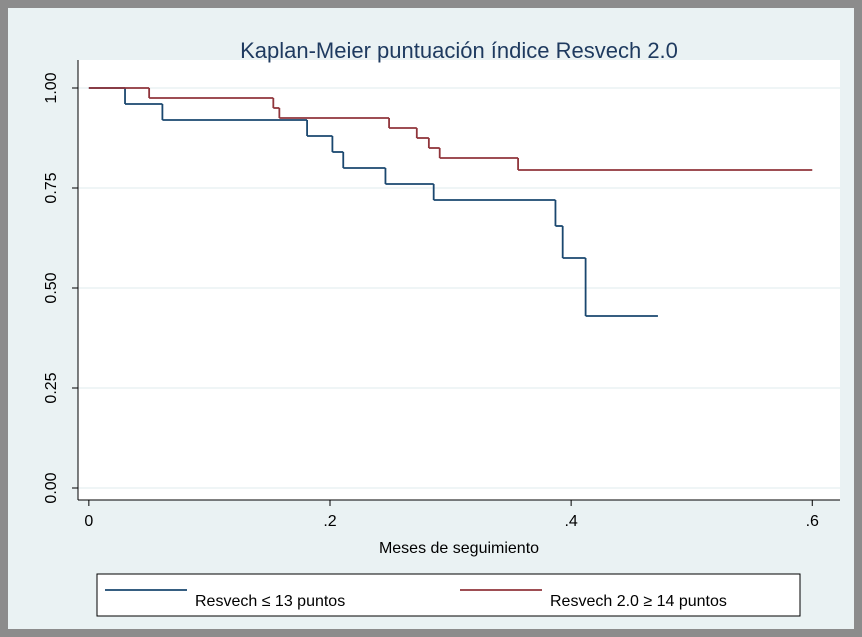 The width and height of the screenshot is (862, 637). Describe the element at coordinates (51, 187) in the screenshot. I see `y-tick-label: 0.75` at that location.